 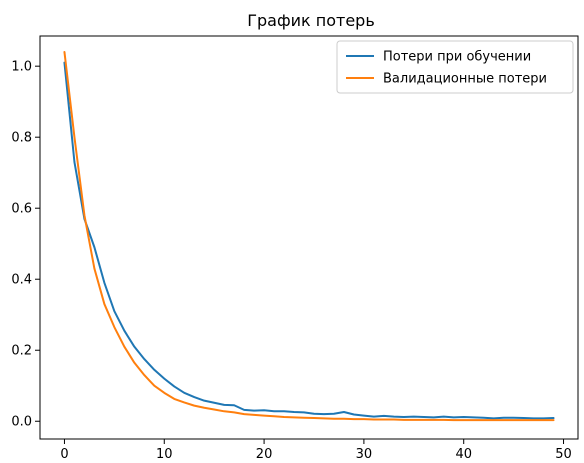 I want to click on legend-box, so click(x=455, y=67).